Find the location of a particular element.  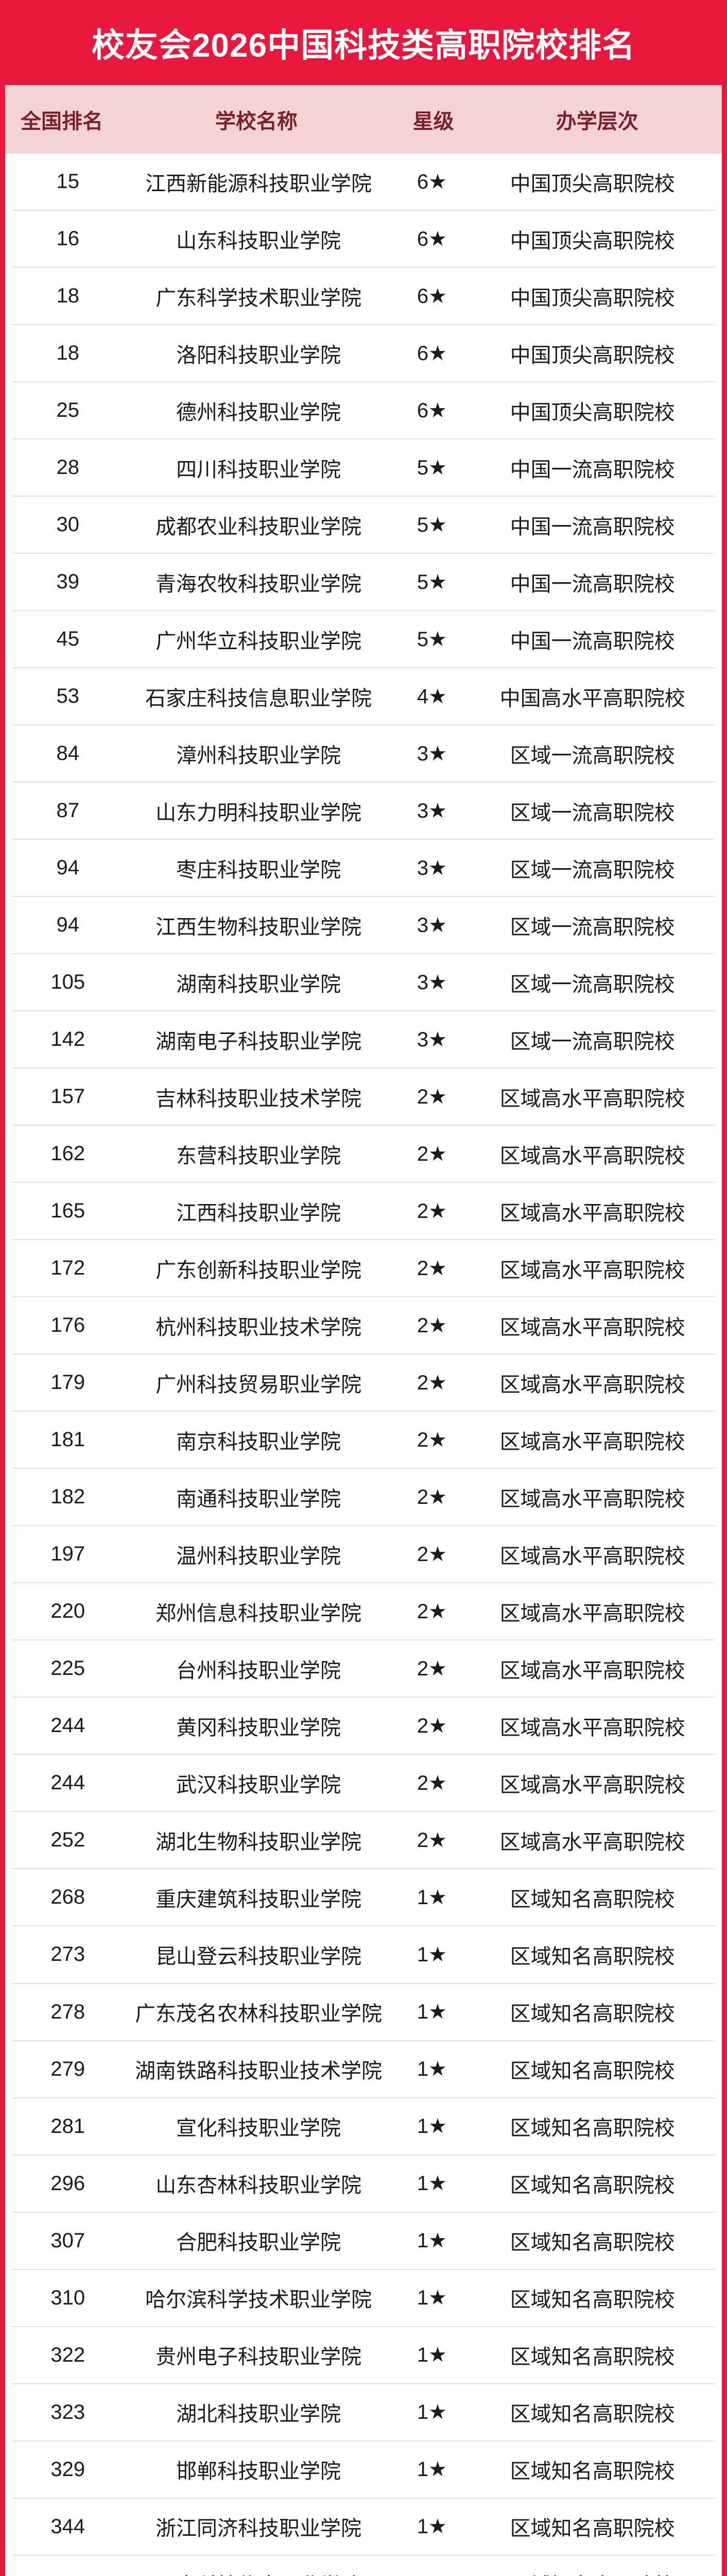

table-row: 310 哈尔滨科学技术职业学院 1★ 区域知名高职院校 is located at coordinates (363, 2298).